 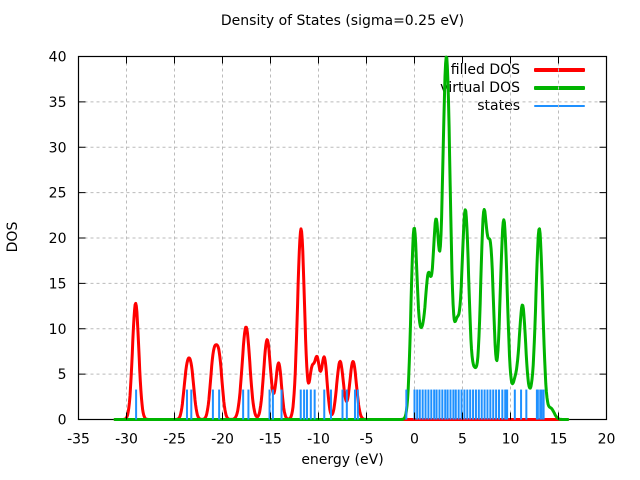 I want to click on svg-text: 35, so click(x=58, y=103).